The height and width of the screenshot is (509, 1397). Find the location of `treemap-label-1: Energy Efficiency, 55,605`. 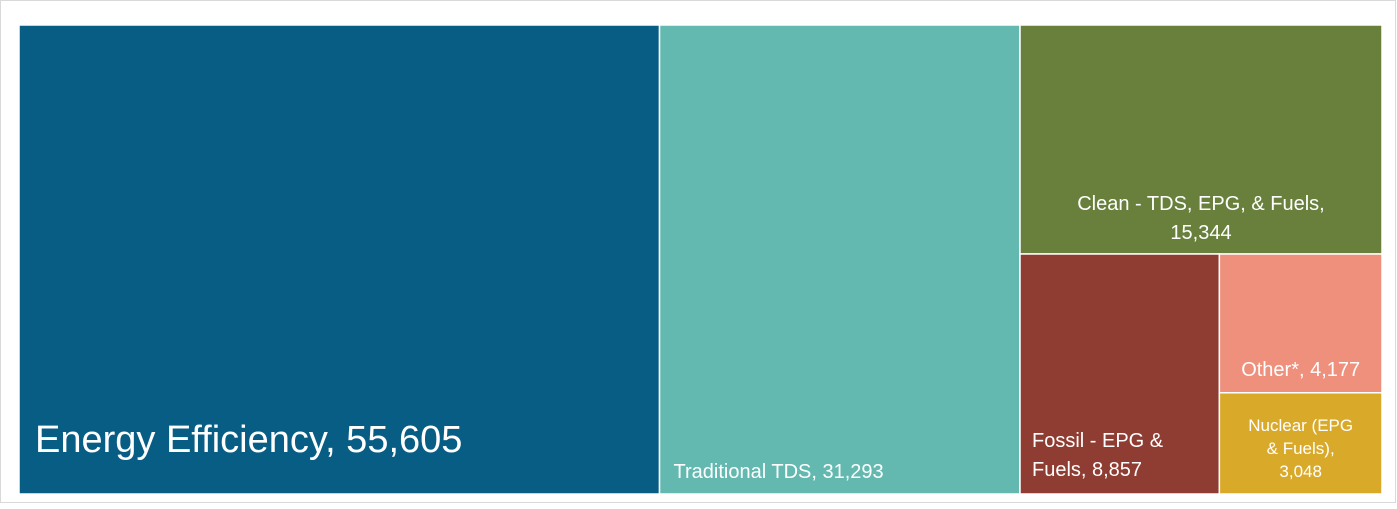

treemap-label-1: Energy Efficiency, 55,605 is located at coordinates (248, 440).